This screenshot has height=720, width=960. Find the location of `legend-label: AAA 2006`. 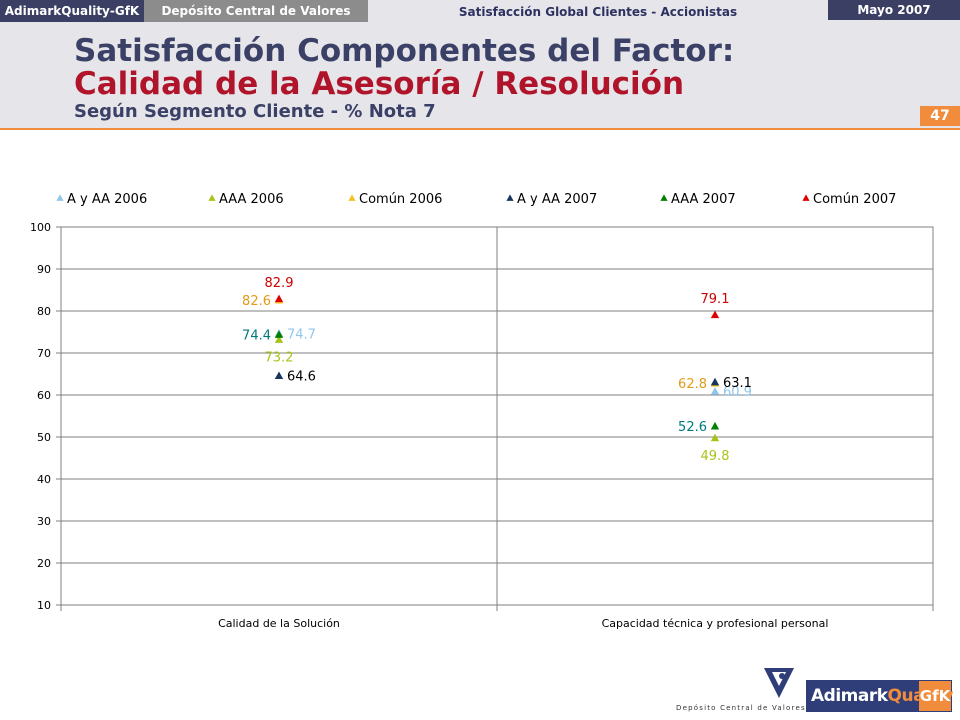

legend-label: AAA 2006 is located at coordinates (251, 199).